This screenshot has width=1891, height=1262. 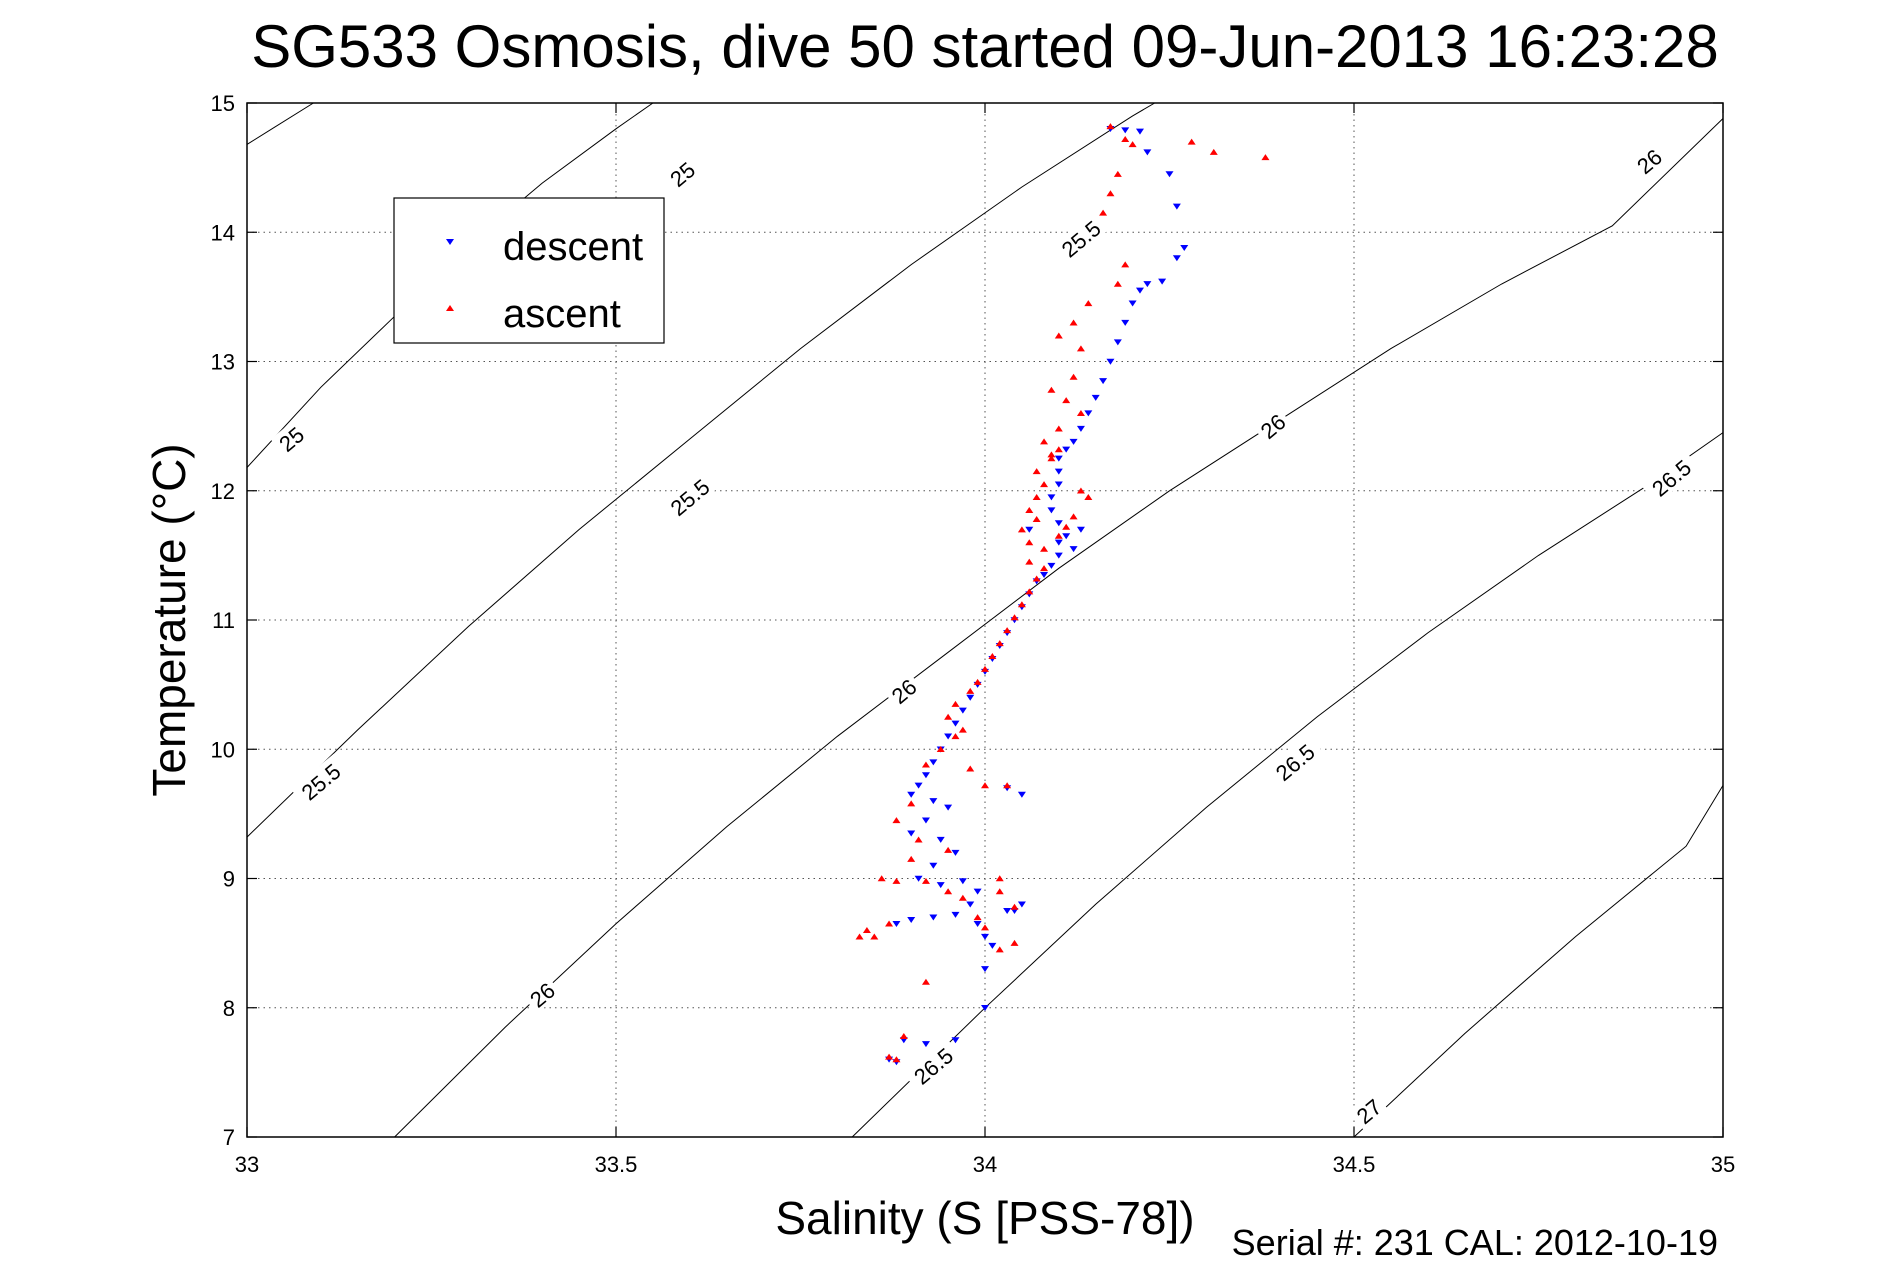 I want to click on legend-descent-marker, so click(x=450, y=242).